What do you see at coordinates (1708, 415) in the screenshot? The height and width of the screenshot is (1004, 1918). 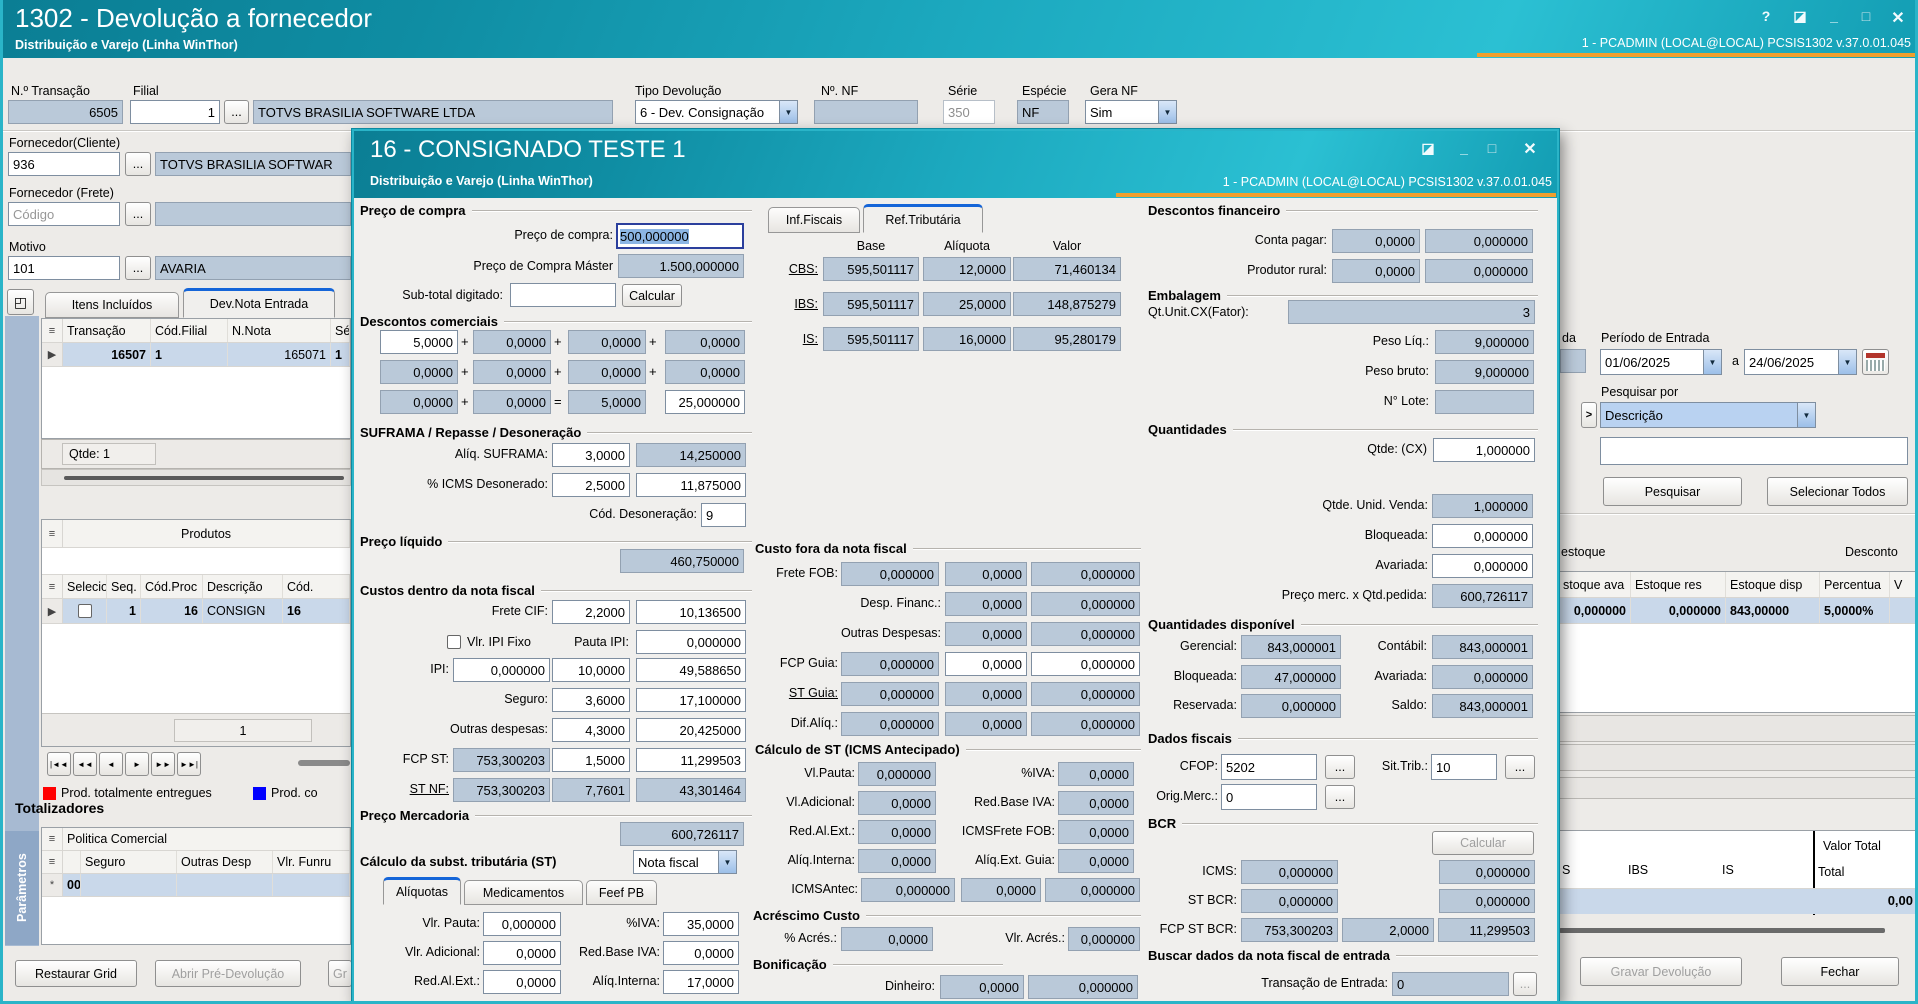 I see `pesquisar-por-select: Descrição ▼` at bounding box center [1708, 415].